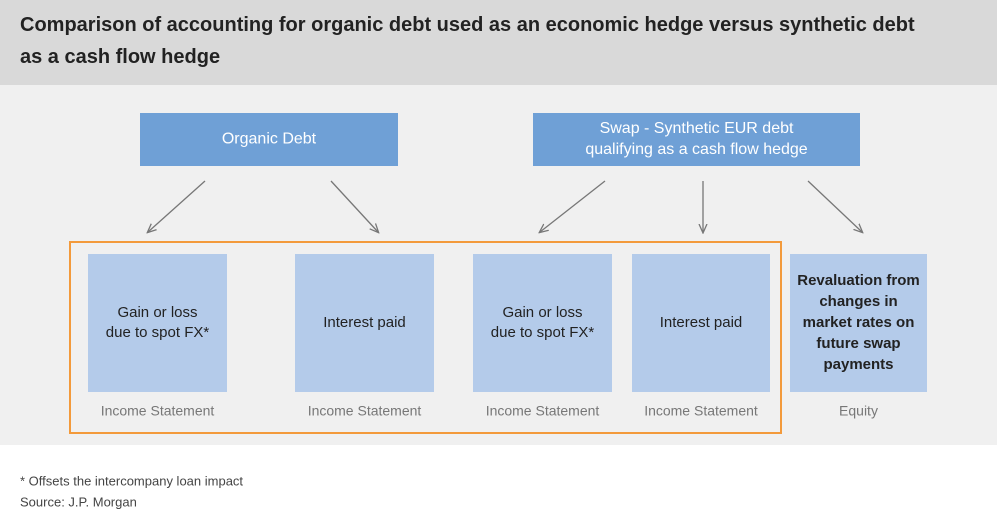 The width and height of the screenshot is (997, 523). Describe the element at coordinates (120, 57) in the screenshot. I see `title: as a cash flow hedge` at that location.